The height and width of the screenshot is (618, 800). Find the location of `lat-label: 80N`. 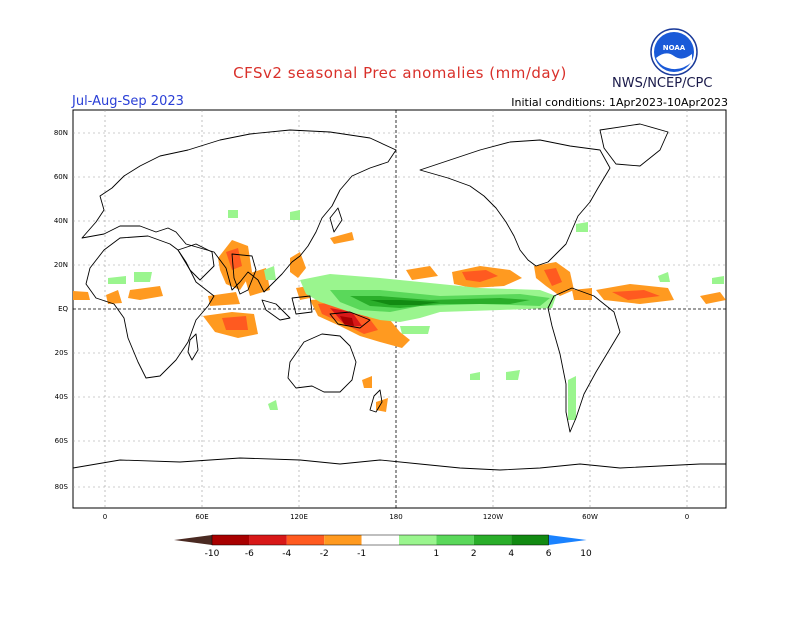

lat-label: 80N is located at coordinates (61, 133).